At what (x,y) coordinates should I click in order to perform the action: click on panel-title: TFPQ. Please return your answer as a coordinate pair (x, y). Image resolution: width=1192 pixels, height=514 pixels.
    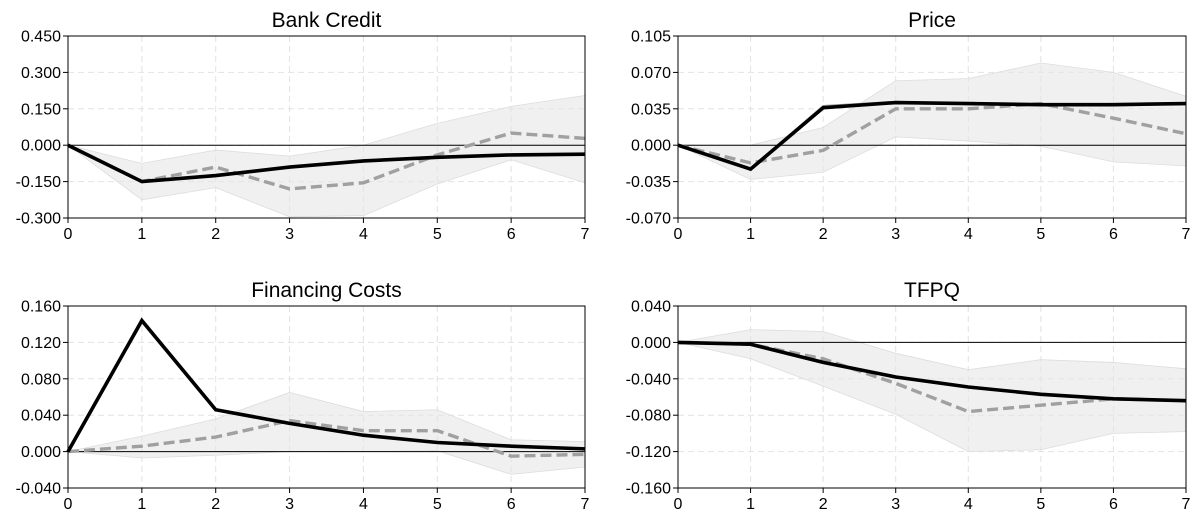
    Looking at the image, I should click on (932, 290).